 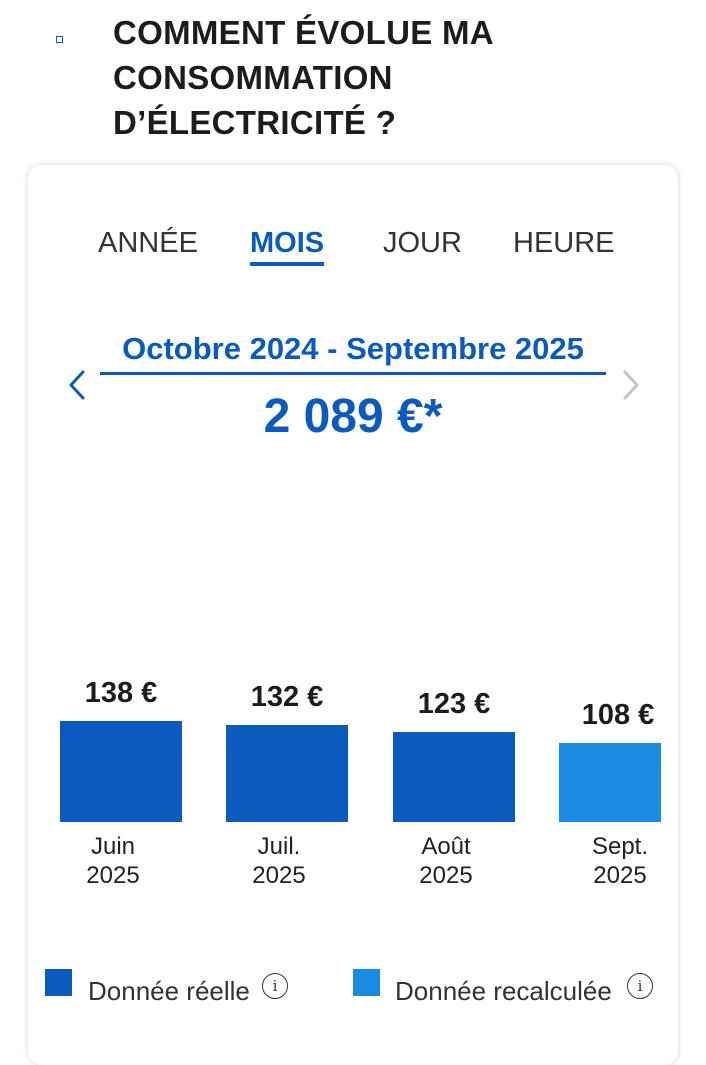 What do you see at coordinates (78, 385) in the screenshot?
I see `chevron-left-icon` at bounding box center [78, 385].